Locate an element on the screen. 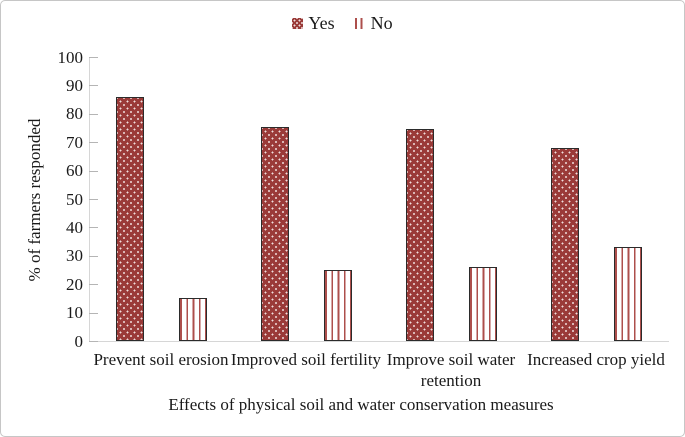  legend-label-no: No is located at coordinates (381, 23).